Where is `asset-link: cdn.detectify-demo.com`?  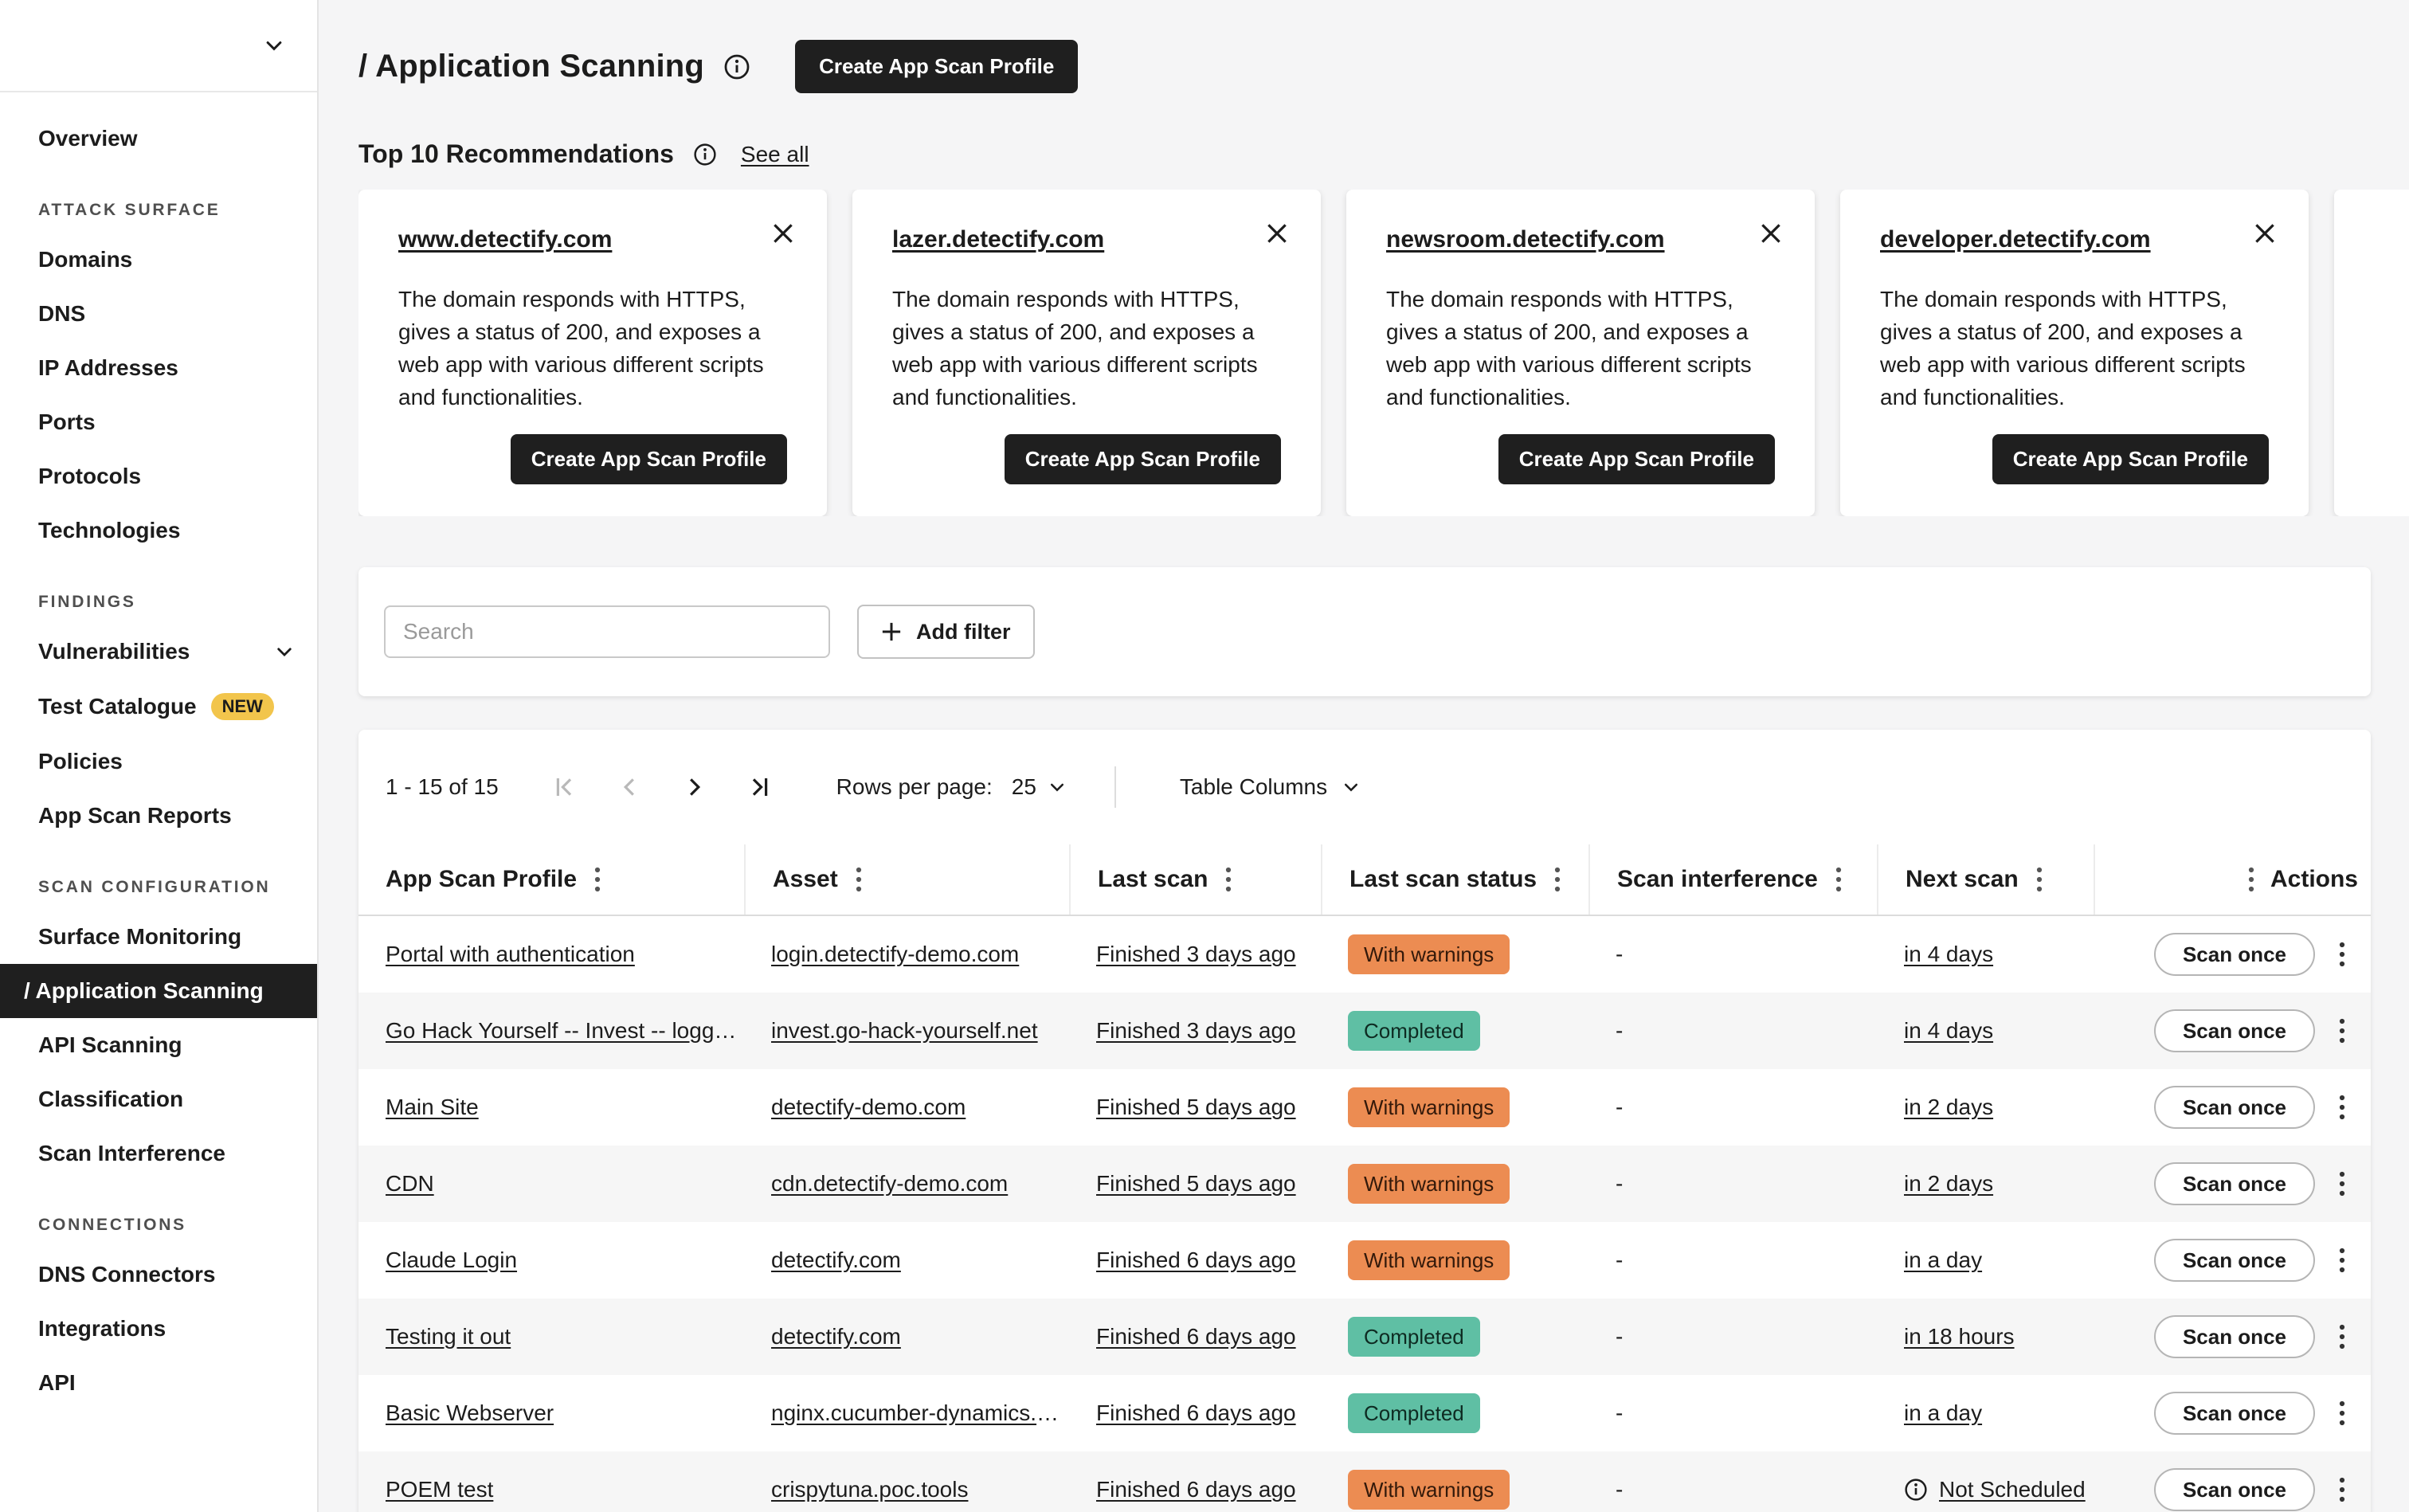 asset-link: cdn.detectify-demo.com is located at coordinates (890, 1183).